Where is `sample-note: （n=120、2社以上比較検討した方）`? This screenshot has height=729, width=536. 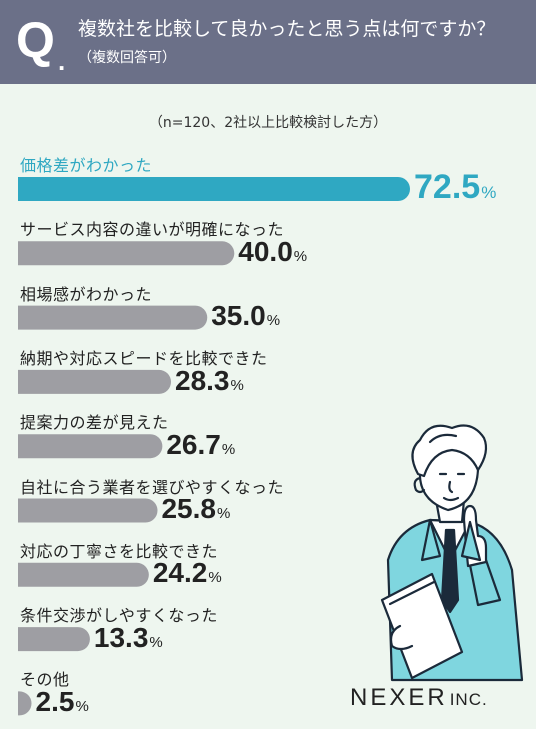
sample-note: （n=120、2社以上比較検討した方） is located at coordinates (268, 123).